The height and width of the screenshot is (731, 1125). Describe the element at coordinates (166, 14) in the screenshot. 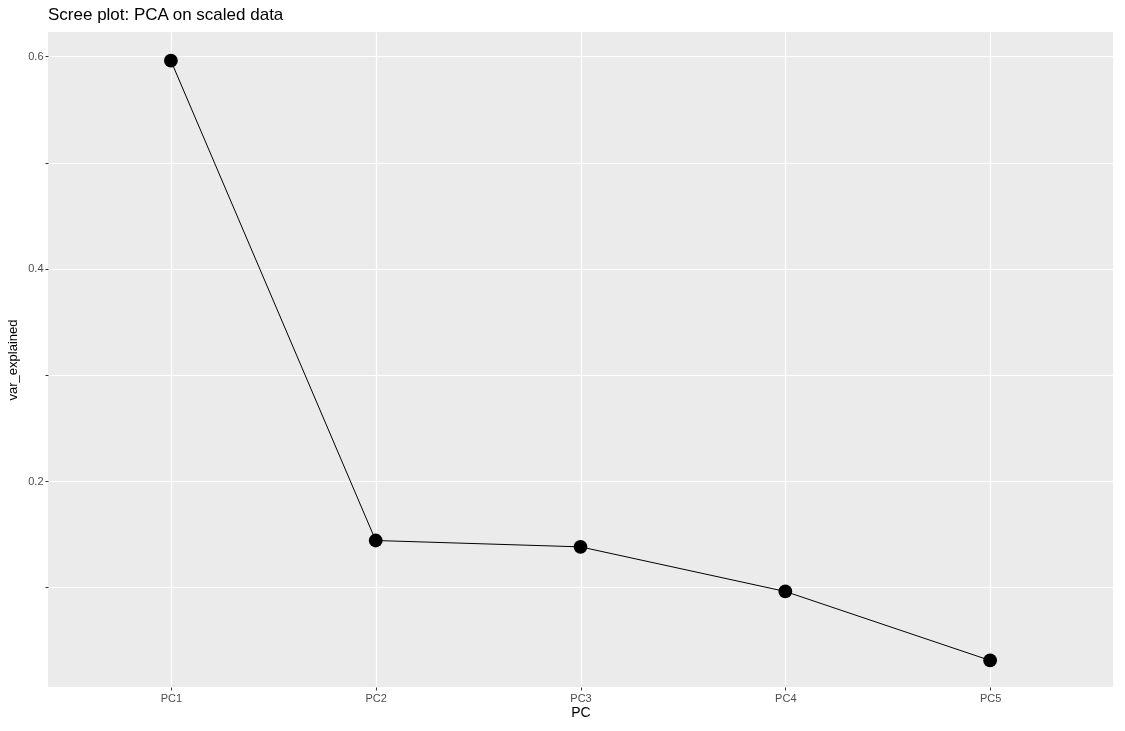

I see `chart-title: Scree plot: PCA on scaled data` at that location.